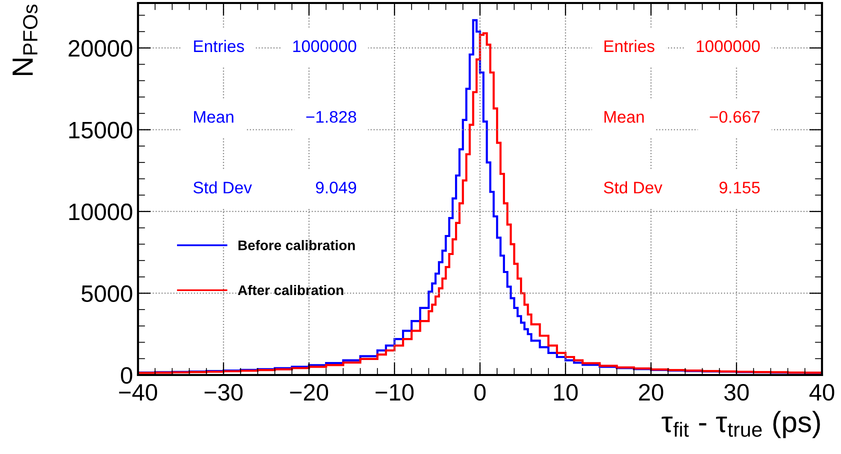 This screenshot has width=841, height=454. What do you see at coordinates (100, 212) in the screenshot?
I see `y-tick-label: 10000` at bounding box center [100, 212].